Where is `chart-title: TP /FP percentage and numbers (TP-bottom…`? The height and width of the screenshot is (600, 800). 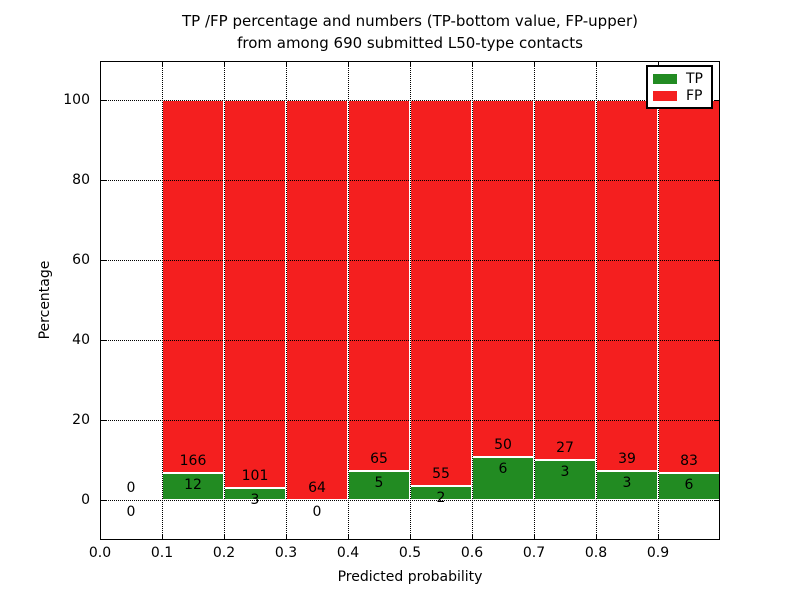 chart-title: TP /FP percentage and numbers (TP-bottom… is located at coordinates (410, 32).